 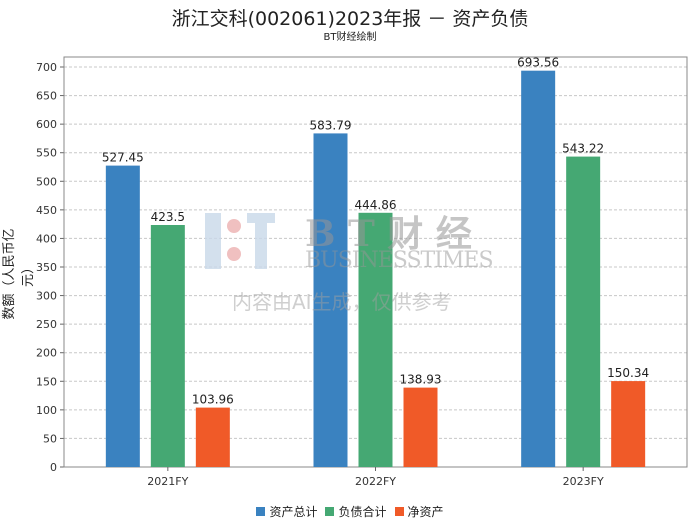 What do you see at coordinates (46, 210) in the screenshot?
I see `y-tick-label: 450` at bounding box center [46, 210].